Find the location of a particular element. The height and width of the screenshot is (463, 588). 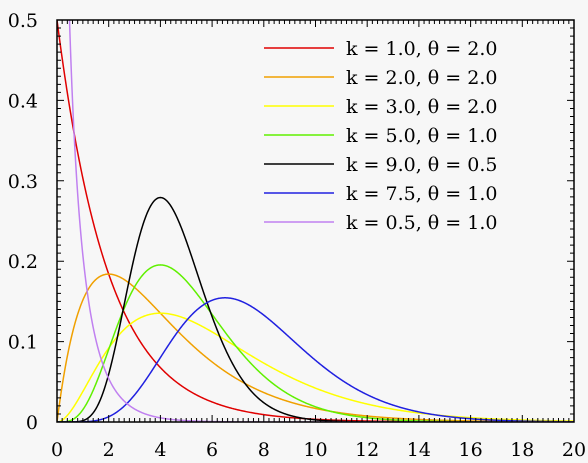

y-tick-label: 0.3 is located at coordinates (23, 182).